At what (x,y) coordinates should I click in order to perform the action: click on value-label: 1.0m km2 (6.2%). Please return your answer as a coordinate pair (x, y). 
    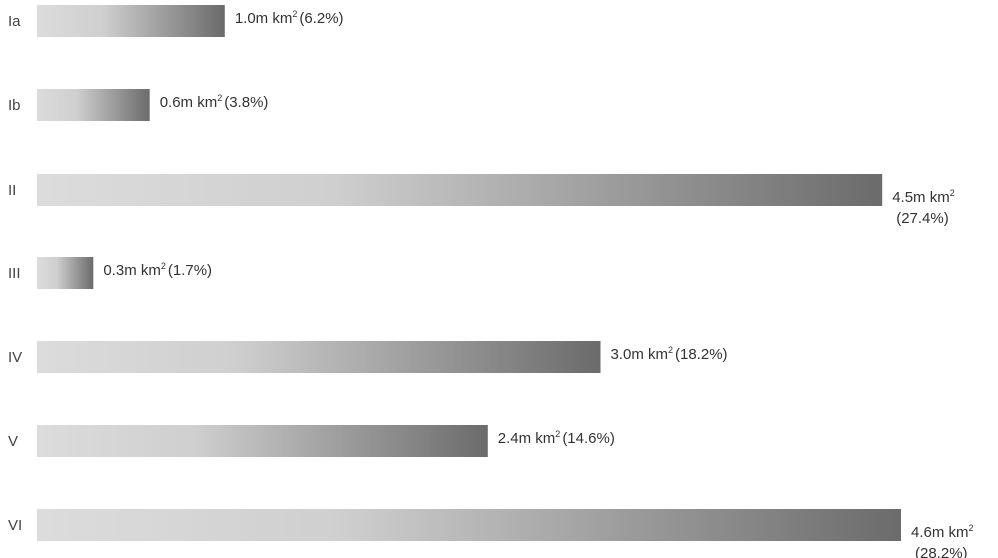
    Looking at the image, I should click on (289, 18).